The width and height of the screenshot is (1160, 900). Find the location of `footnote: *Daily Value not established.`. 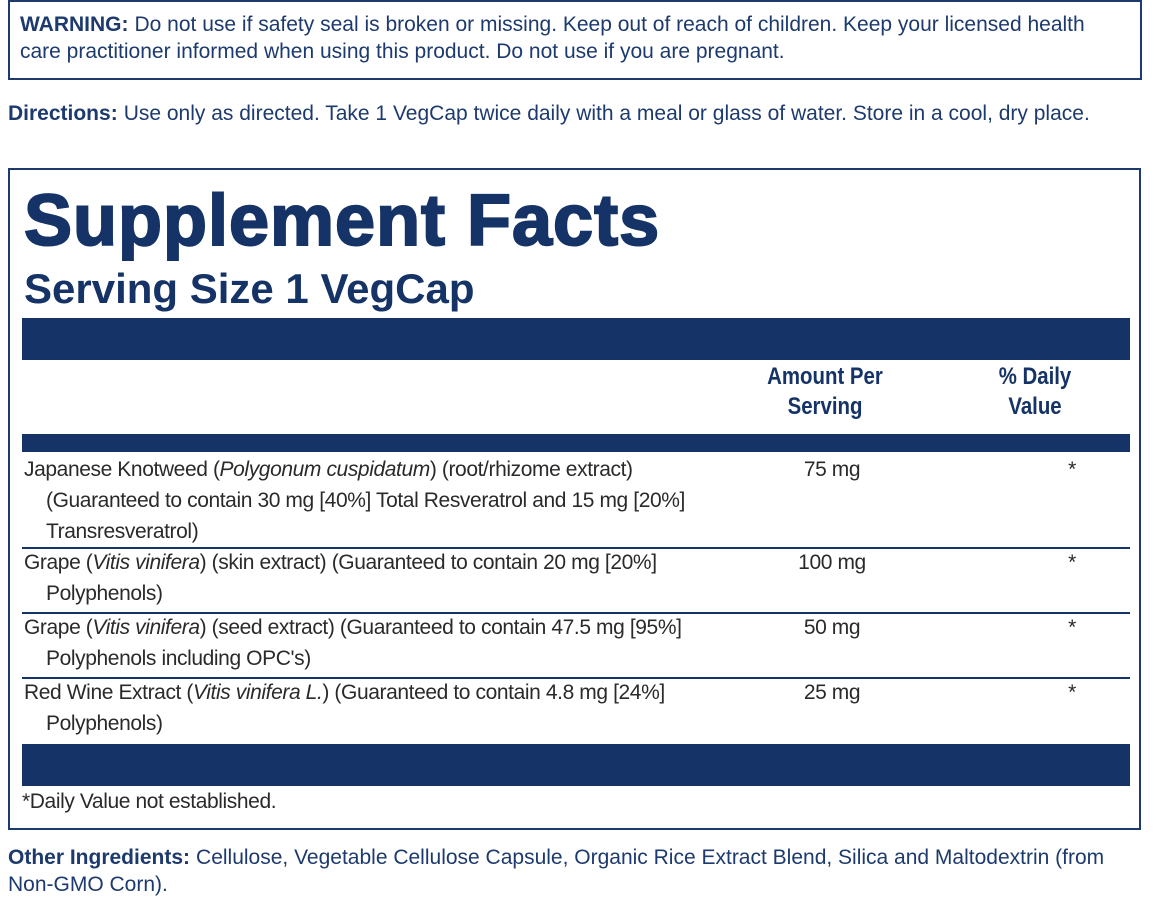

footnote: *Daily Value not established. is located at coordinates (149, 801).